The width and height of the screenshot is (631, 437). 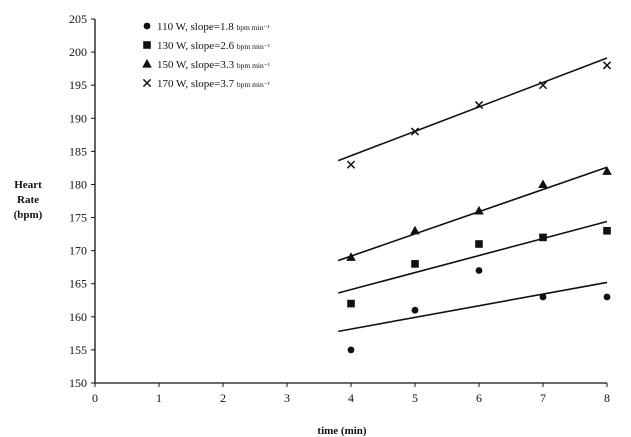 I want to click on y-tick-label: 175, so click(x=78, y=218).